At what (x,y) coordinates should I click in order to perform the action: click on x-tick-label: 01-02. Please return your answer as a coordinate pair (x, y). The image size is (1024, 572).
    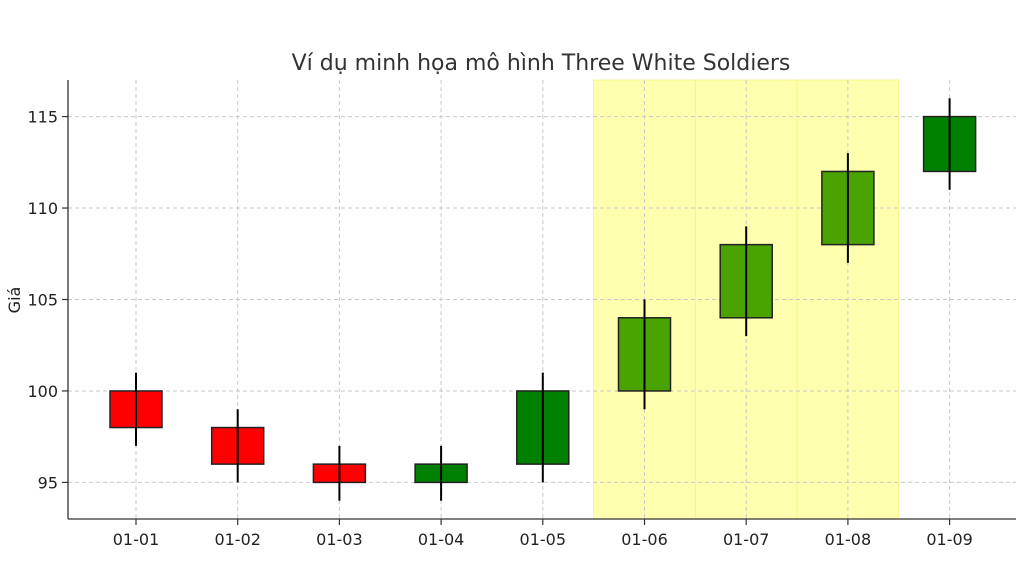
    Looking at the image, I should click on (237, 539).